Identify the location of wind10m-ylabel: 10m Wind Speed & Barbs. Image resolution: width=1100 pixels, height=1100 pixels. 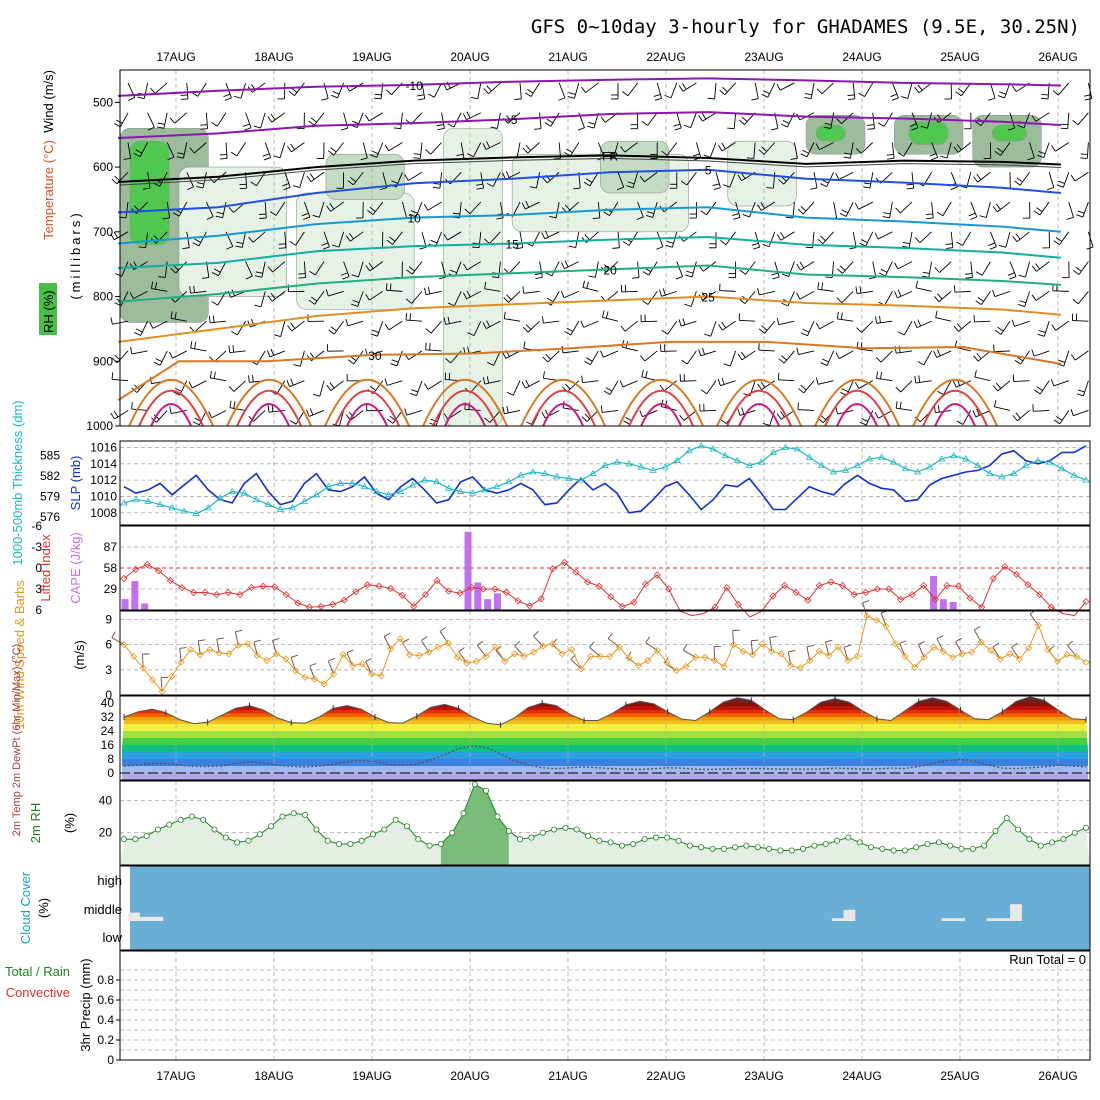
(19, 655).